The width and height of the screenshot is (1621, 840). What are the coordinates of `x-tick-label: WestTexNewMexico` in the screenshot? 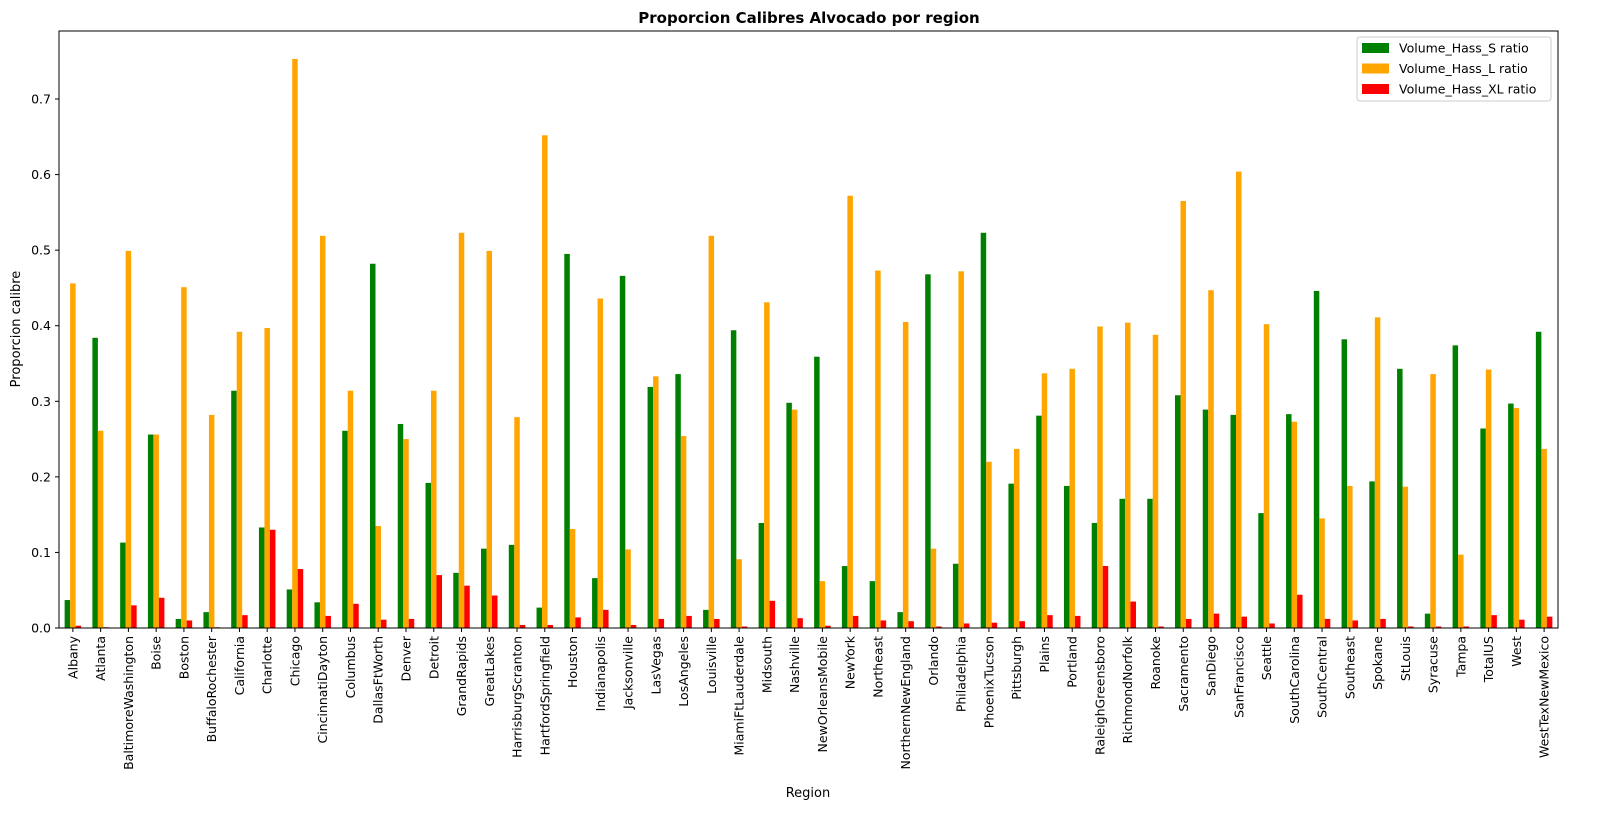 It's located at (1544, 697).